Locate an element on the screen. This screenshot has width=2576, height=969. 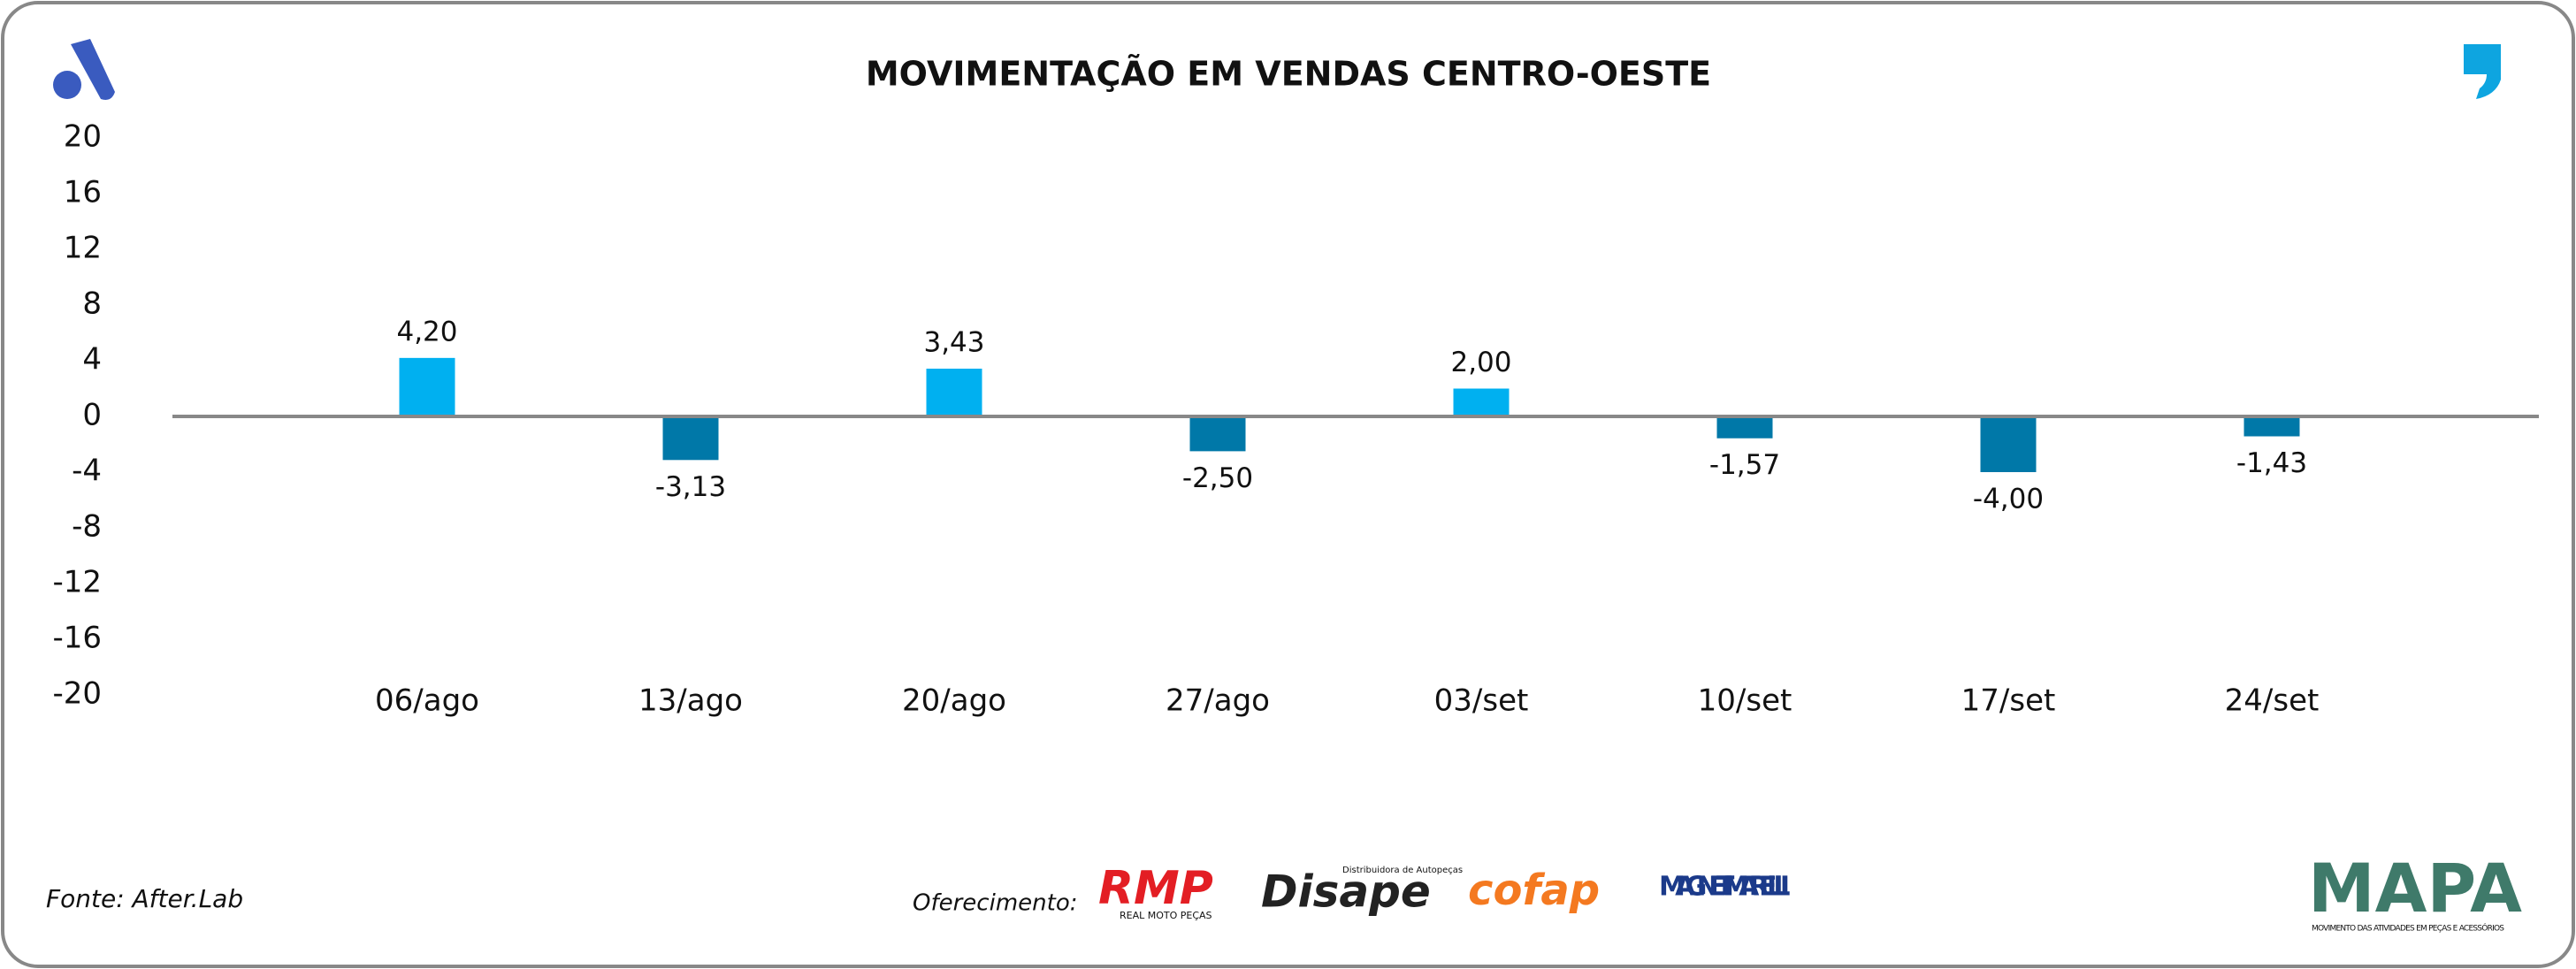
value-label: 2,00 is located at coordinates (1480, 363).